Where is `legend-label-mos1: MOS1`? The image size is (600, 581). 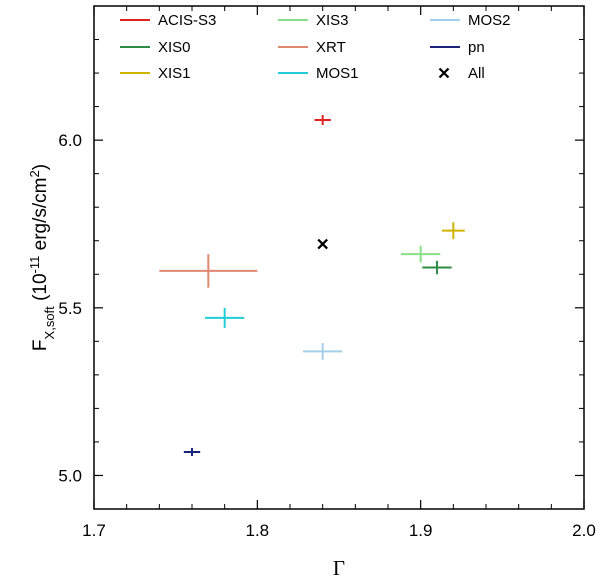 legend-label-mos1: MOS1 is located at coordinates (337, 73).